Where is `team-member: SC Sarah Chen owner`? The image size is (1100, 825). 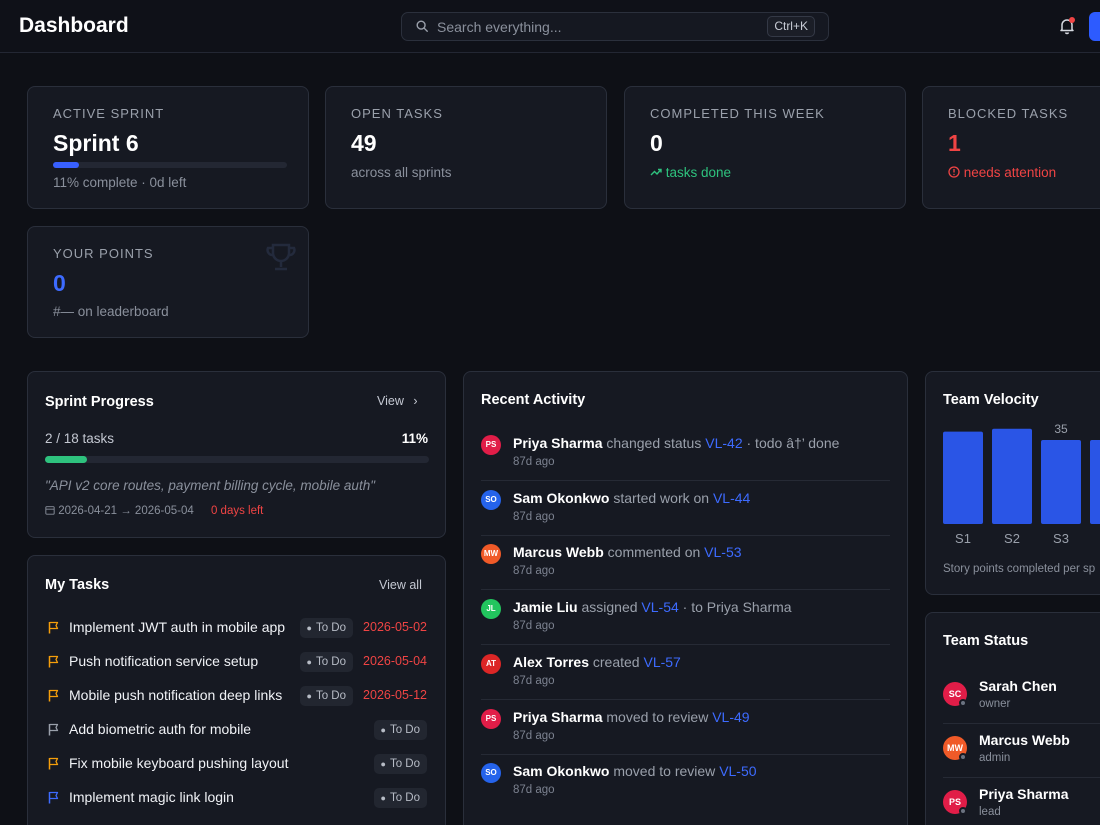
team-member: SC Sarah Chen owner is located at coordinates (1021, 698).